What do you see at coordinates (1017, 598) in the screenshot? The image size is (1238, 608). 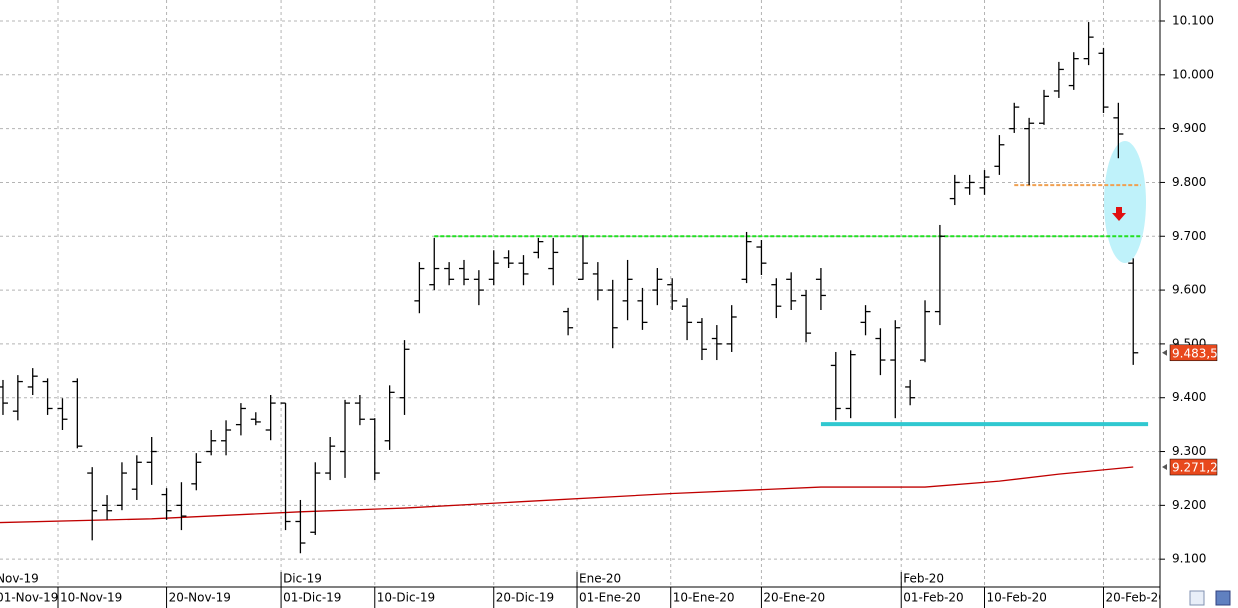 I see `x-tick-label: 10-Feb-20` at bounding box center [1017, 598].